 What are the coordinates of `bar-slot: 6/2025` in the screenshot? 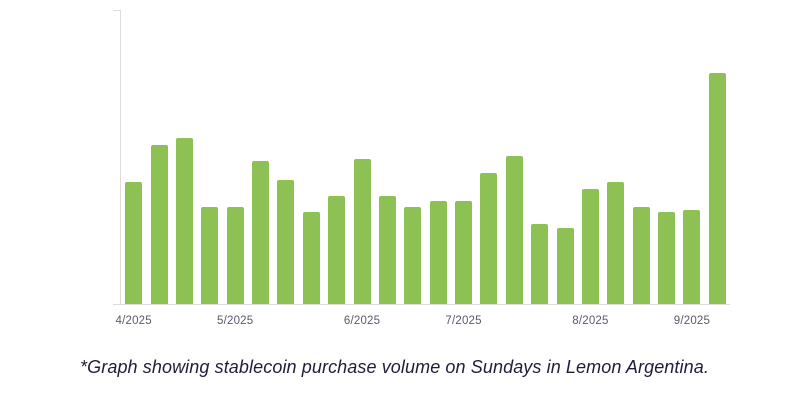 It's located at (362, 168).